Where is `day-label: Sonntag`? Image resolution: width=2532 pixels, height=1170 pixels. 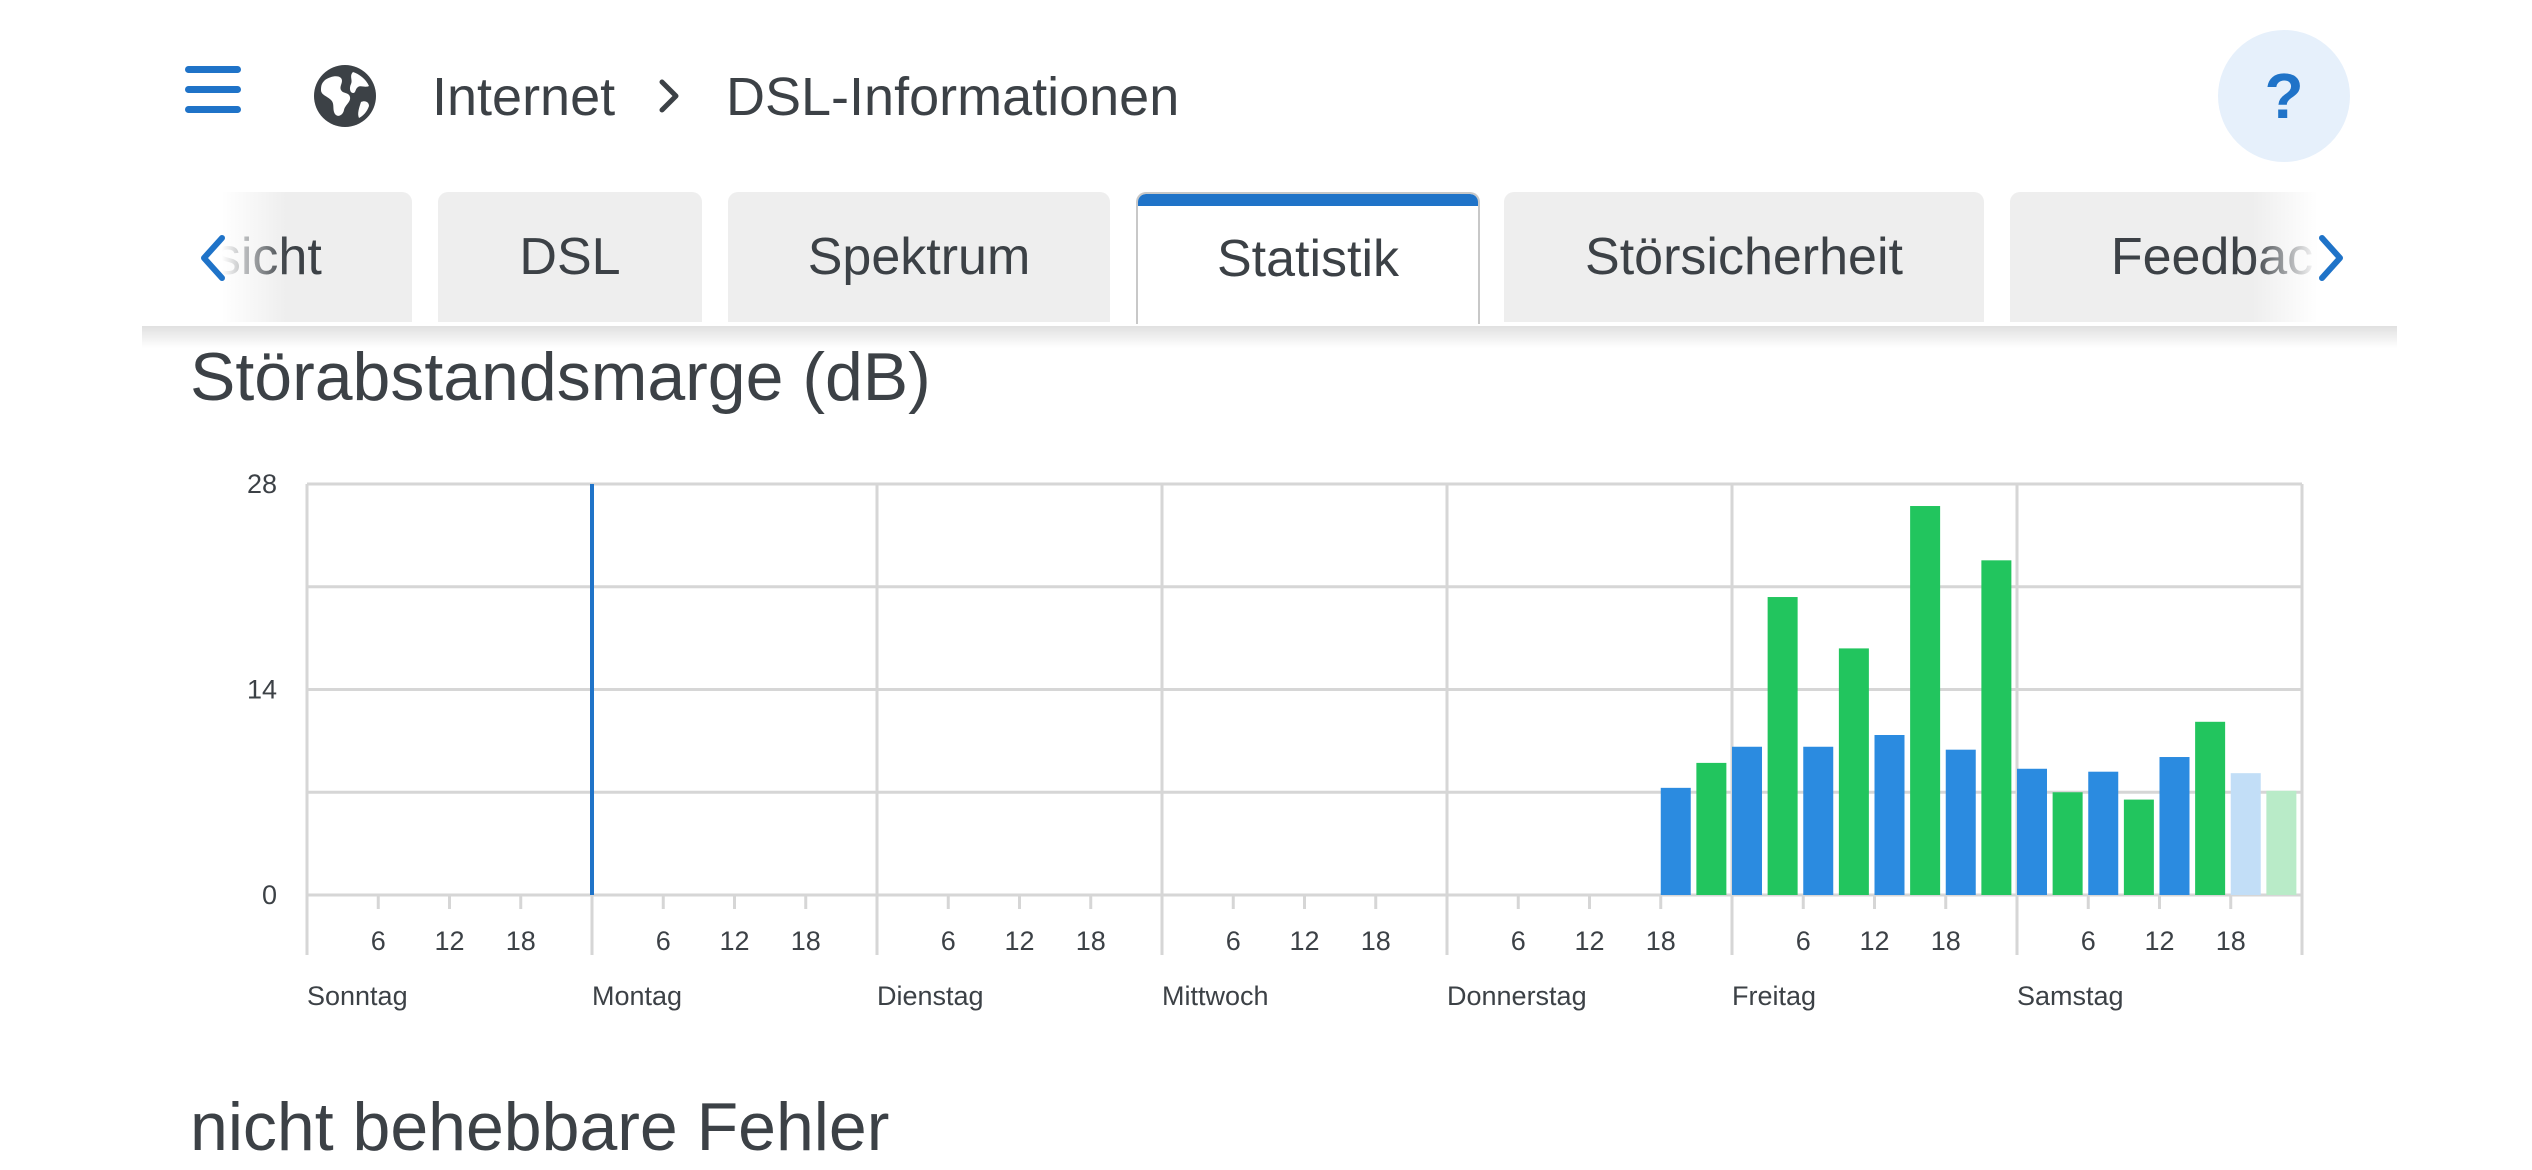
day-label: Sonntag is located at coordinates (357, 996).